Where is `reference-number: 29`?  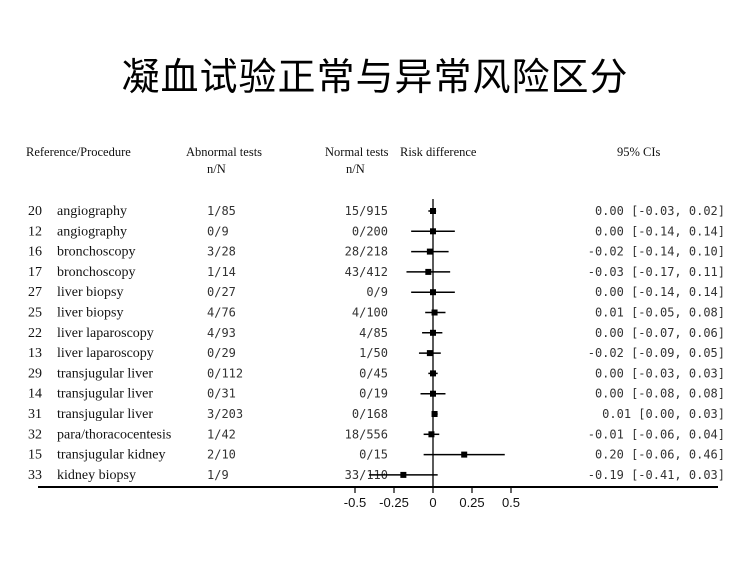 reference-number: 29 is located at coordinates (35, 373).